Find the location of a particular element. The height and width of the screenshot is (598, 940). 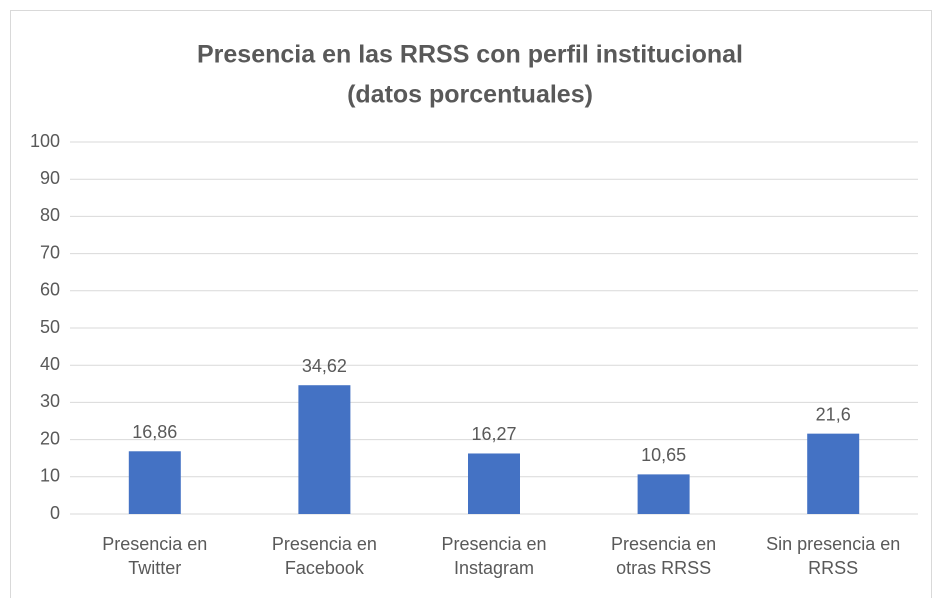

y-tick-label: 20 is located at coordinates (50, 438).